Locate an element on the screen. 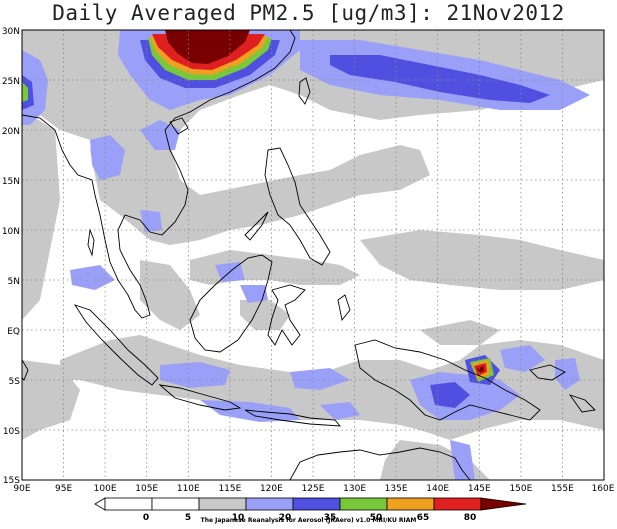  lon-tick-label: 125E is located at coordinates (313, 489).